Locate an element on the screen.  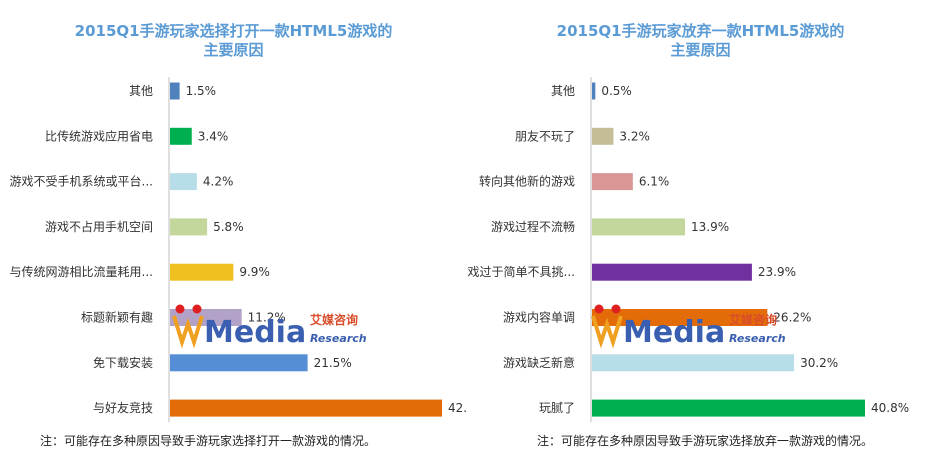
value-label: 13.9% is located at coordinates (710, 227).